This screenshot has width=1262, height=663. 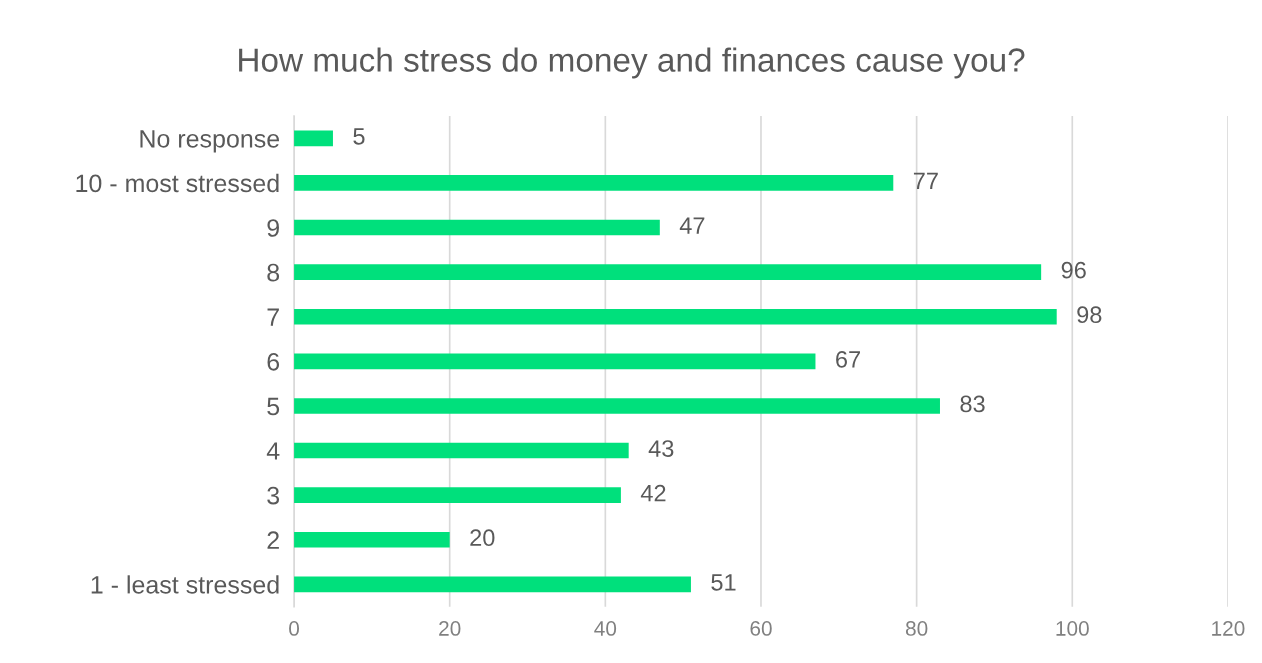 What do you see at coordinates (273, 272) in the screenshot?
I see `y-tick-label: 8` at bounding box center [273, 272].